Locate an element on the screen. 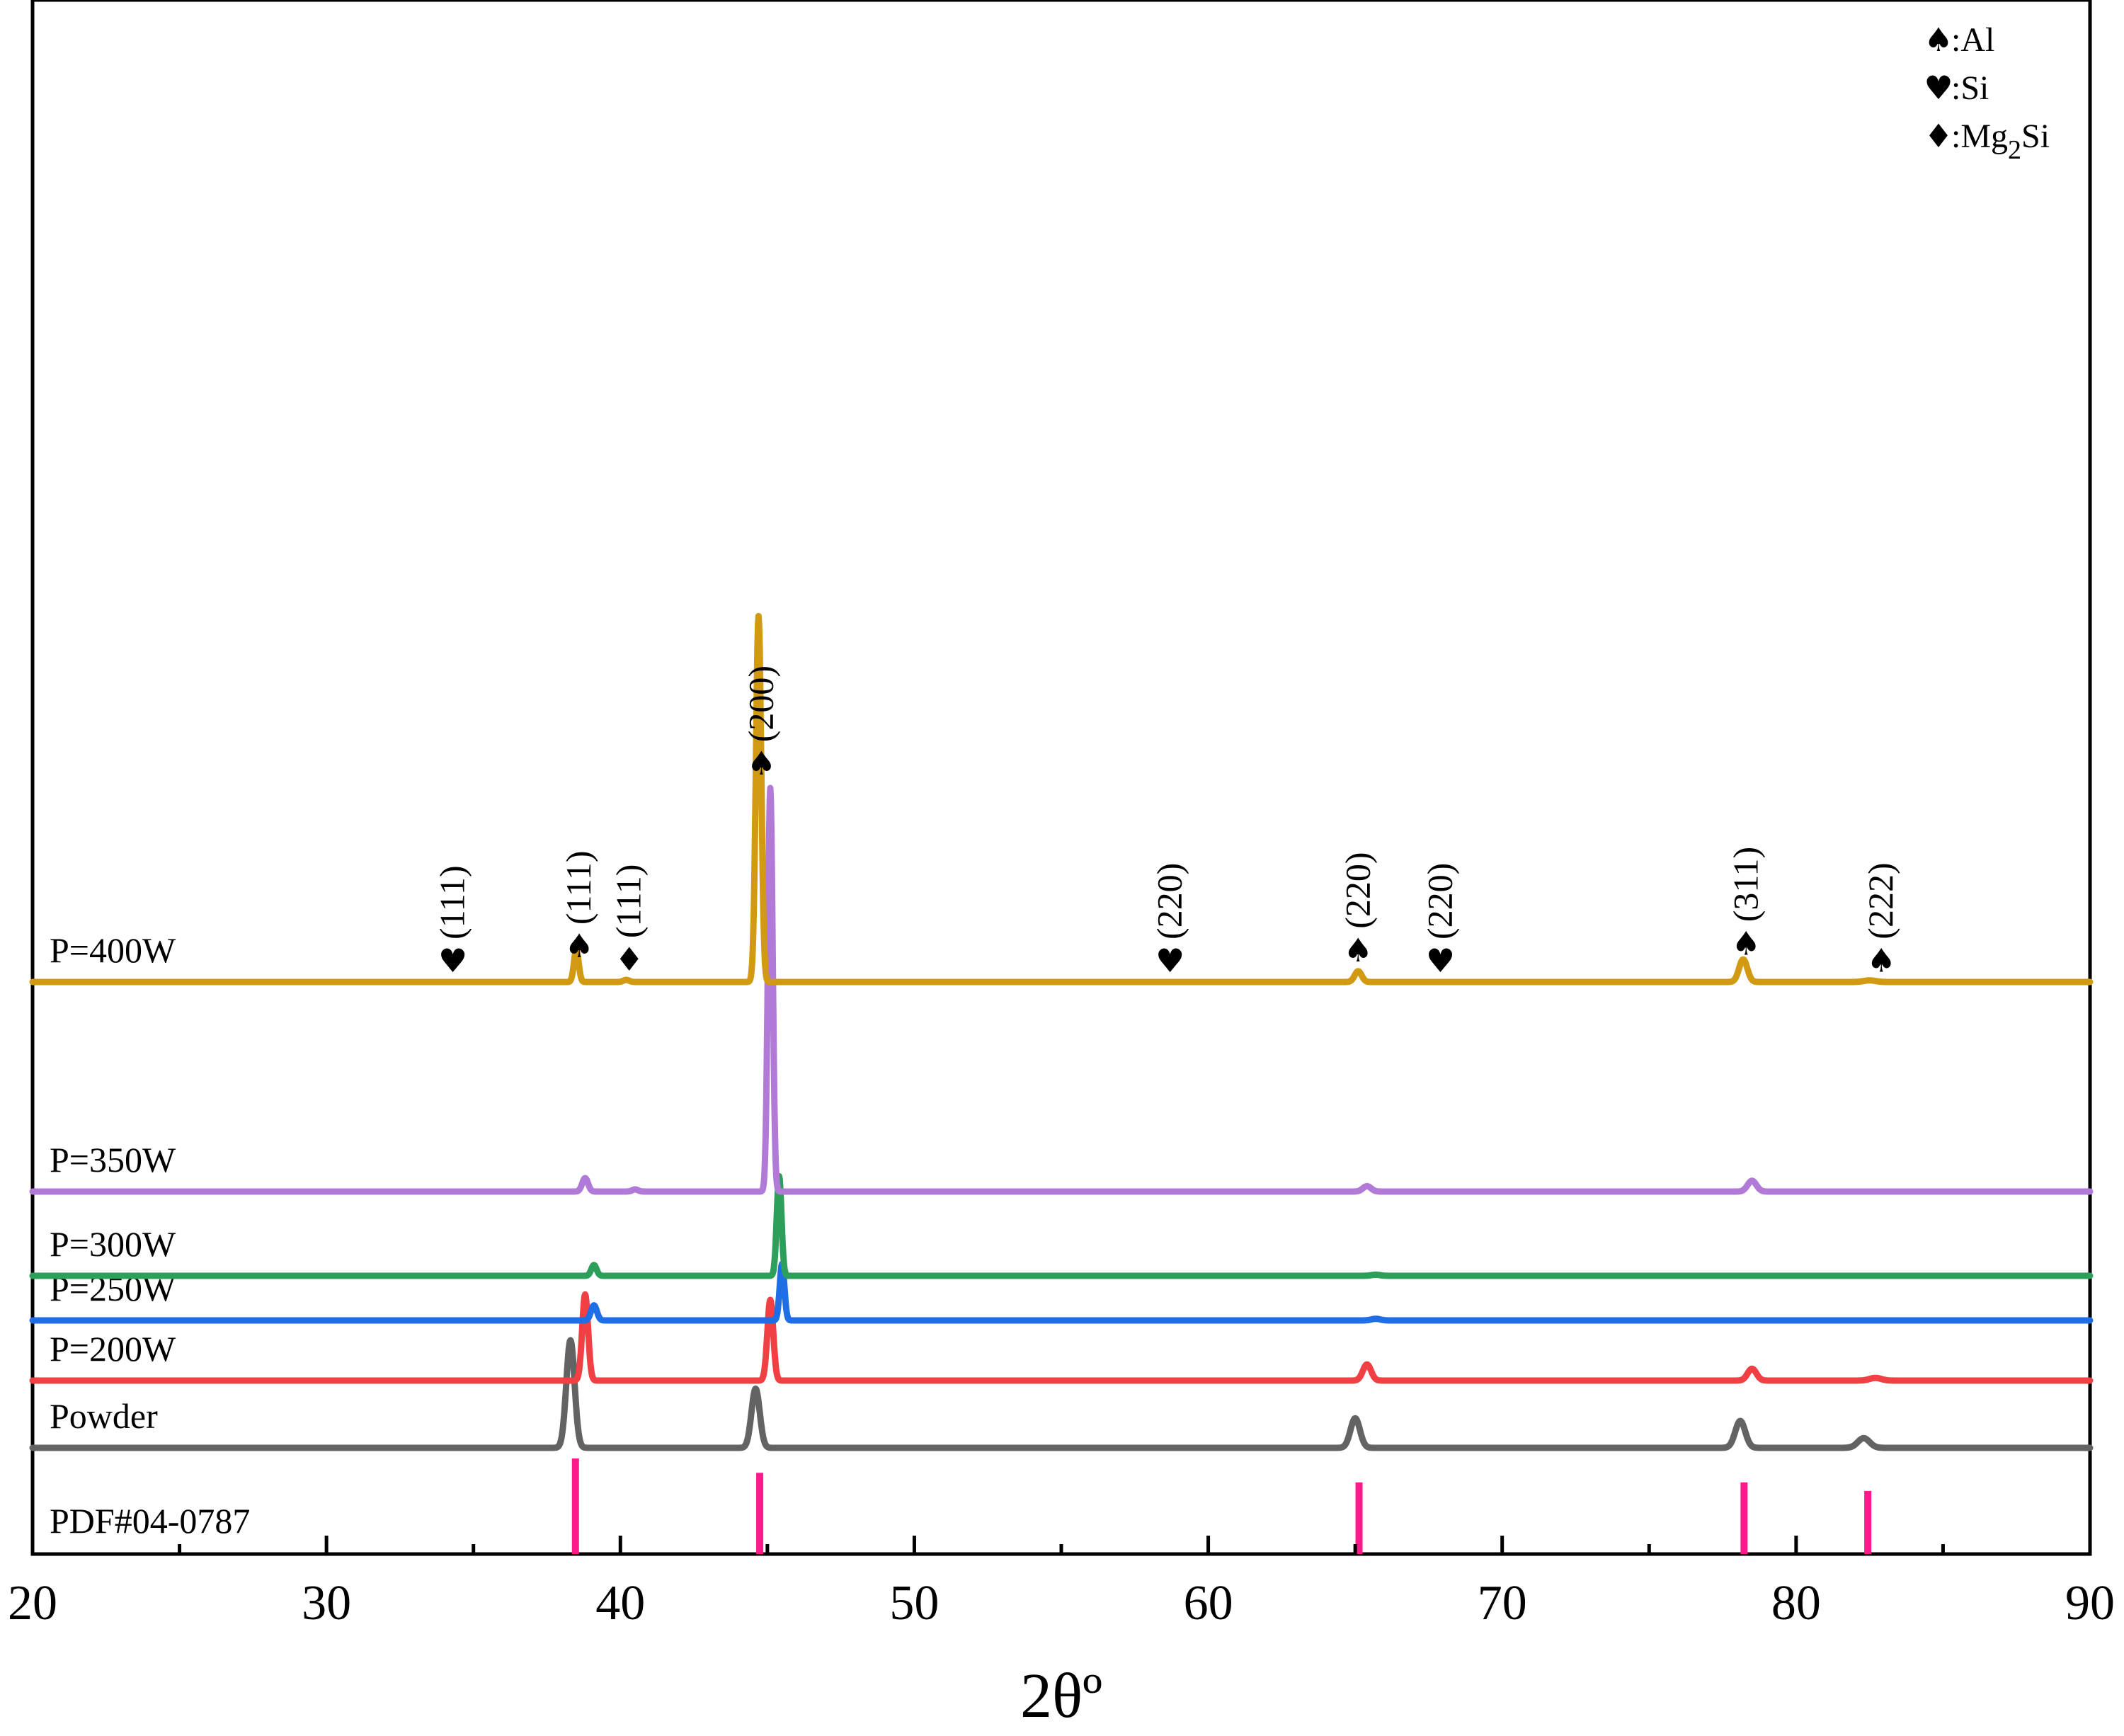 The height and width of the screenshot is (1736, 2124). series-label-1: P=200W is located at coordinates (113, 1349).